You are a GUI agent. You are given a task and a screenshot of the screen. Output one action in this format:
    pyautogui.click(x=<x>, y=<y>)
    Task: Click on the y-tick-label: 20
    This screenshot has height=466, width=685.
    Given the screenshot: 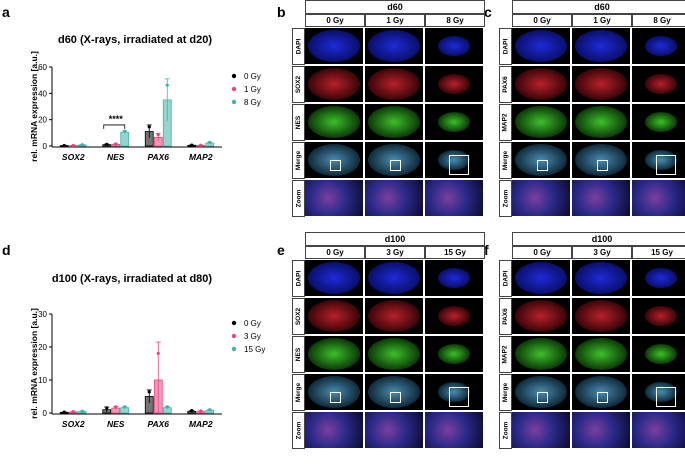 What is the action you would take?
    pyautogui.click(x=42, y=120)
    